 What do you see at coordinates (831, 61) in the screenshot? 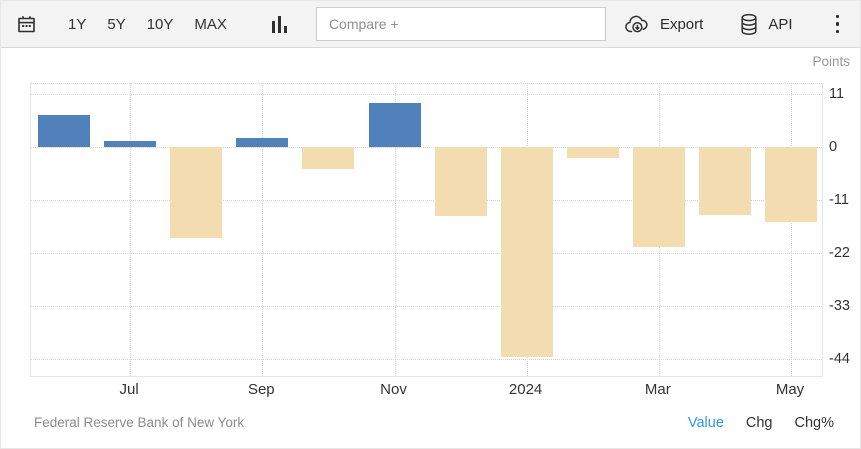
I see `y-axis-title: Points` at bounding box center [831, 61].